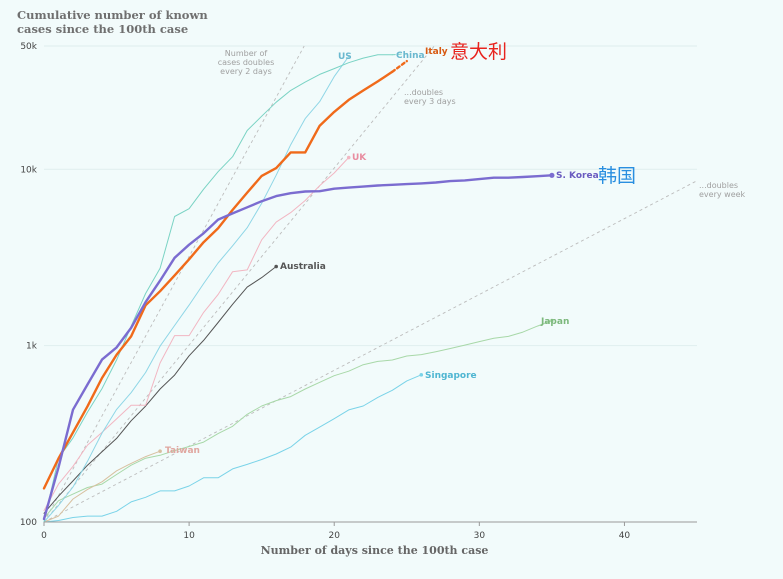  I want to click on series-label-singapore: Singapore, so click(451, 376).